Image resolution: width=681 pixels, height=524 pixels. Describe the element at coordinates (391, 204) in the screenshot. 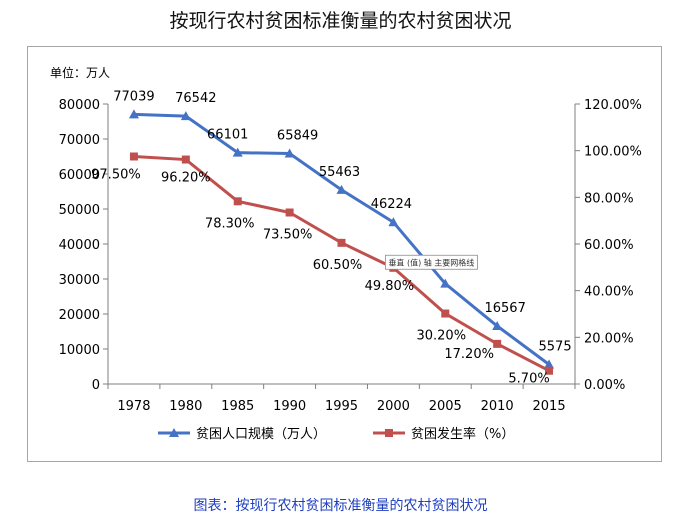

I see `population-data-label: 46224` at that location.